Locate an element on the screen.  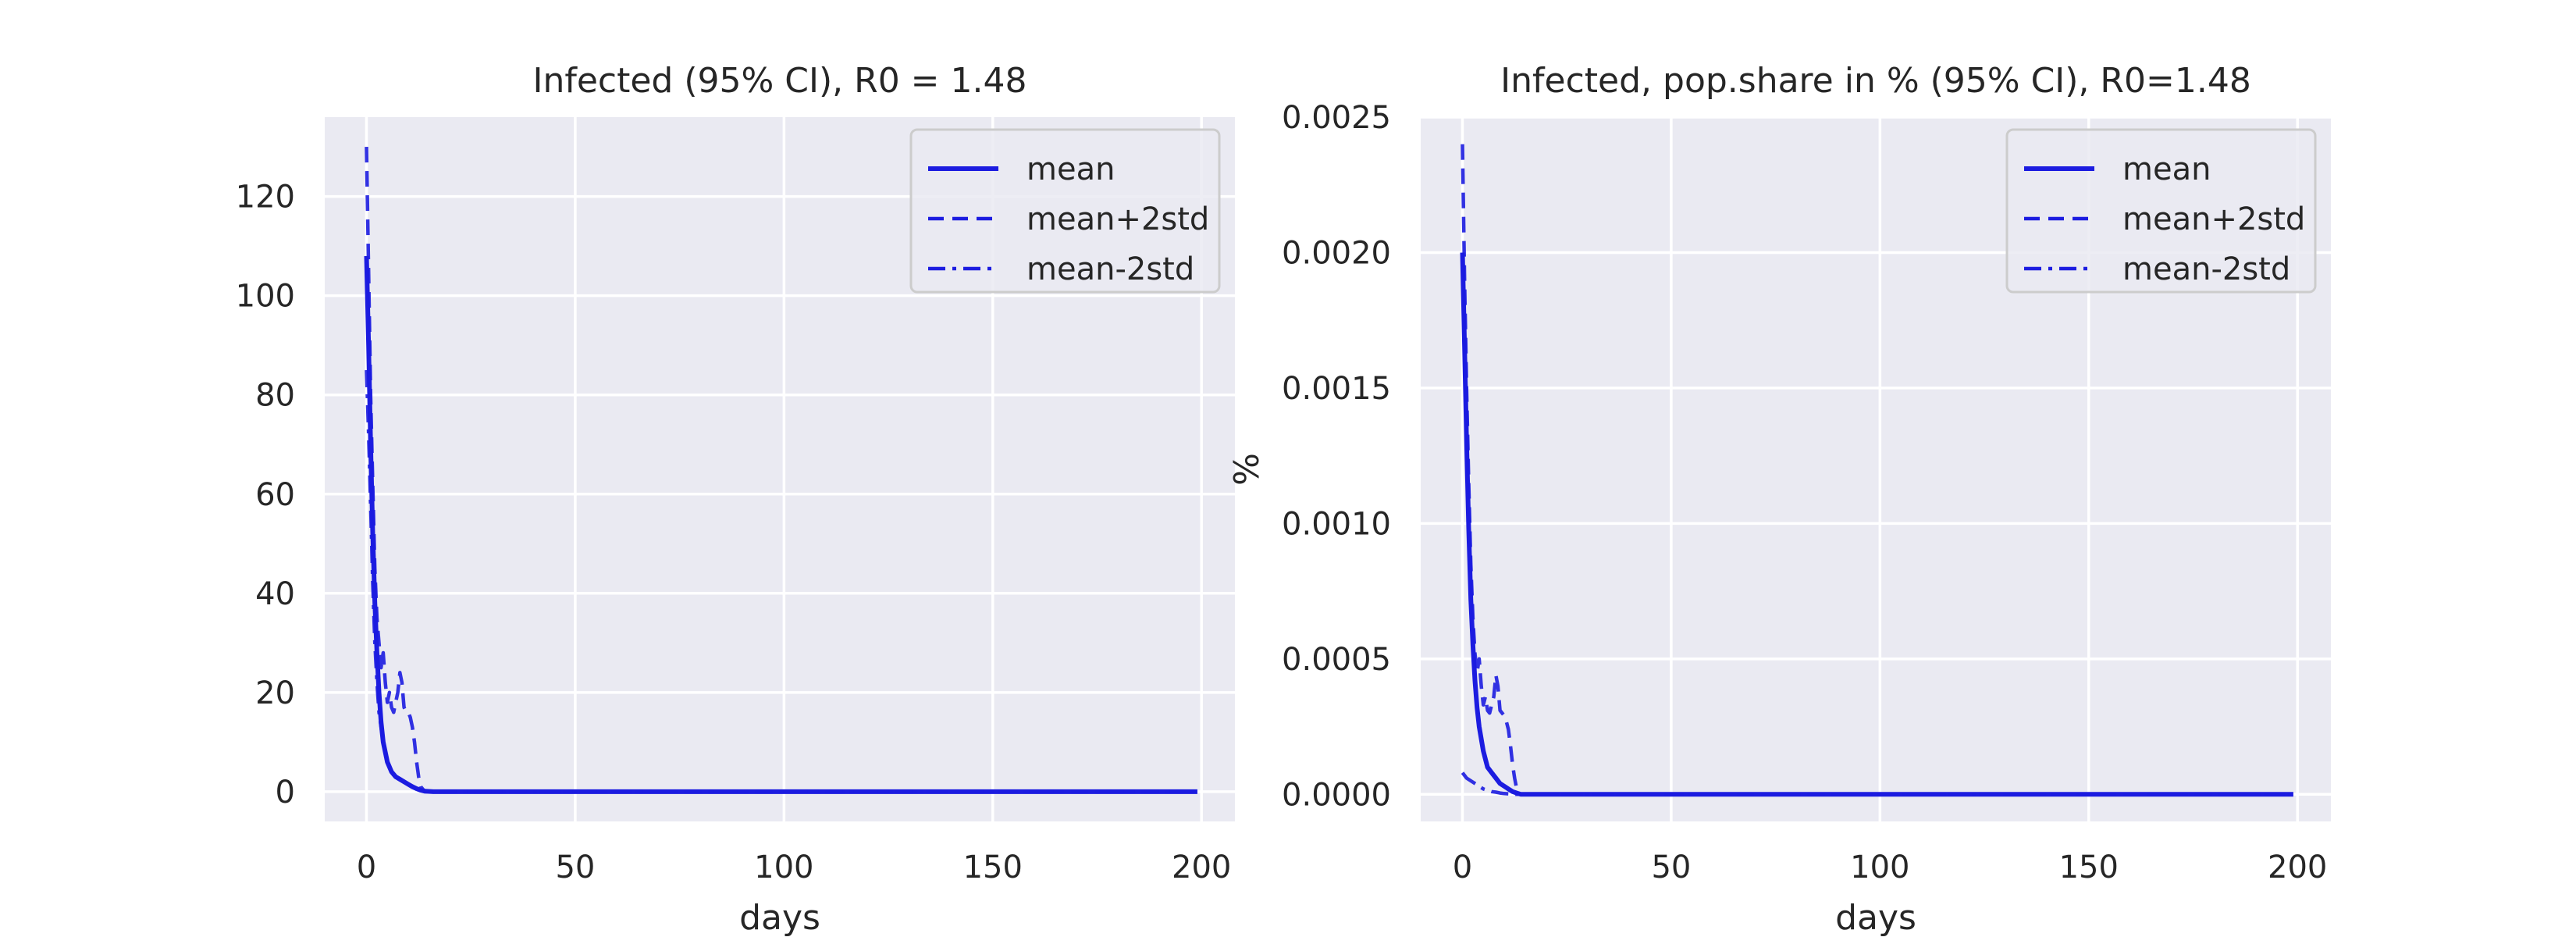
y-tick-labels: 0 20 40 60 80 100 120 is located at coordinates (265, 495).